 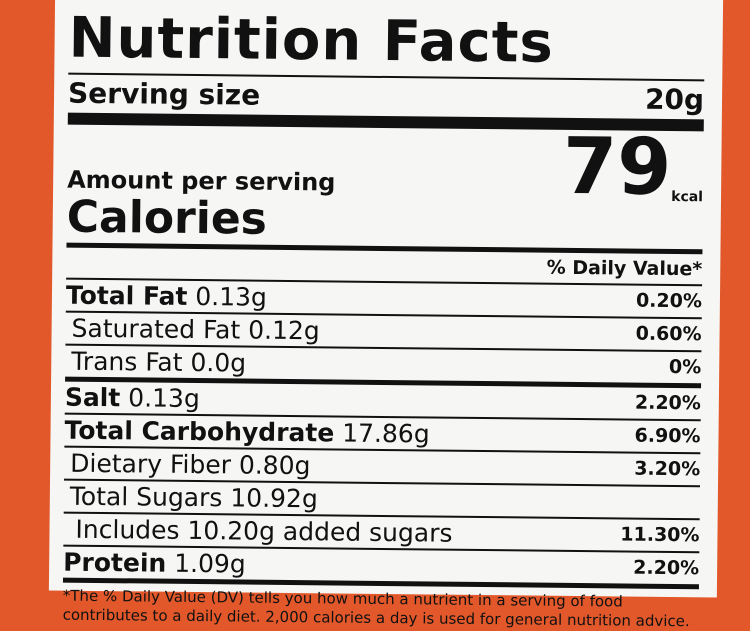 I want to click on nutrient-left: Total Carbohydrate 17.86g, so click(x=246, y=432).